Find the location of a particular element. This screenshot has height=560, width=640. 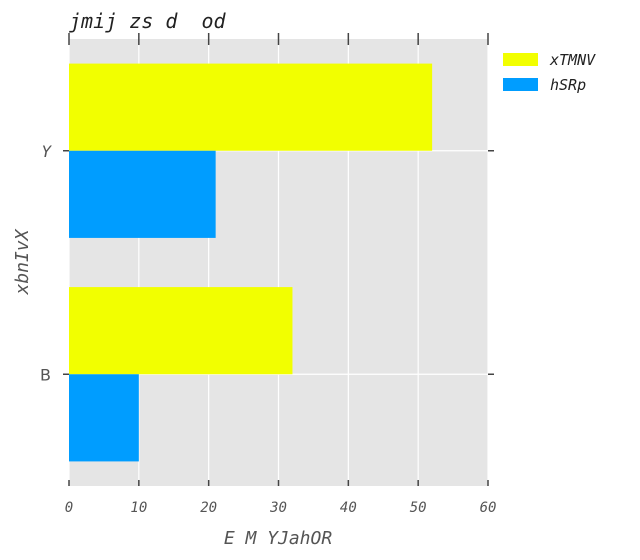

y-tick-label: Y is located at coordinates (46, 151).